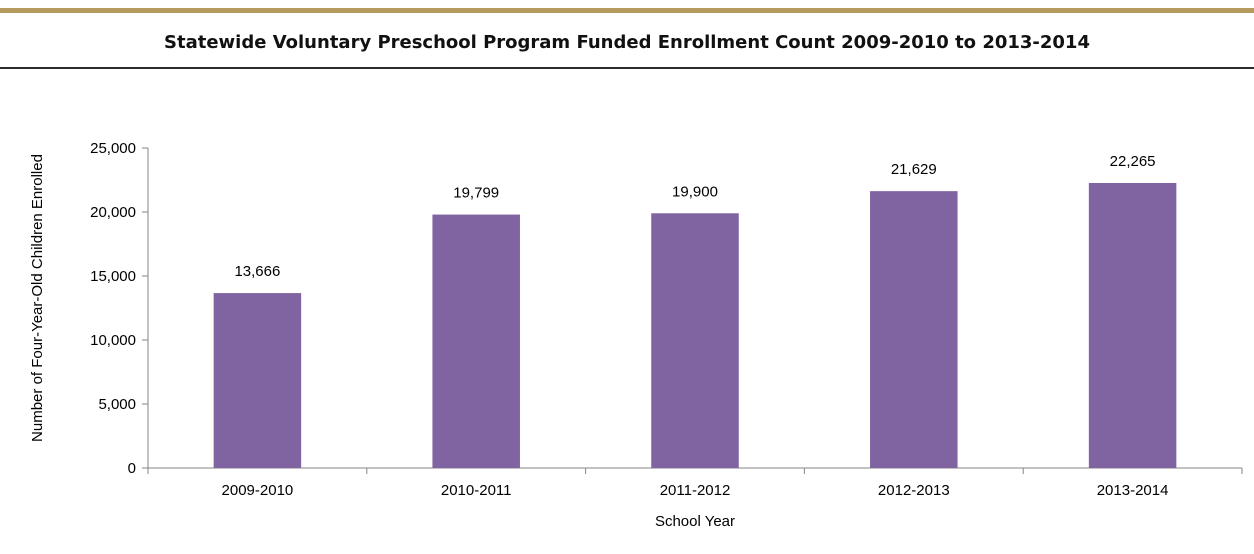 This screenshot has height=554, width=1254. What do you see at coordinates (695, 191) in the screenshot?
I see `data-label: 19,900` at bounding box center [695, 191].